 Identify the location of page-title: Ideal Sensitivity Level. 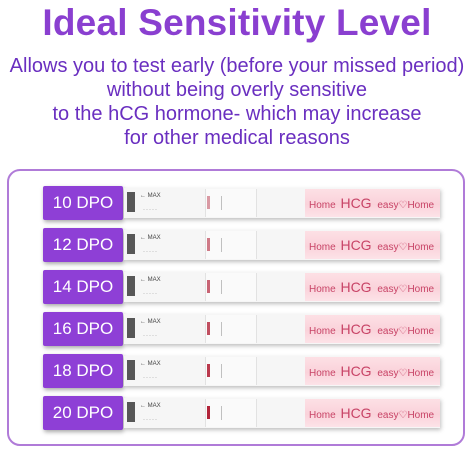
(237, 22).